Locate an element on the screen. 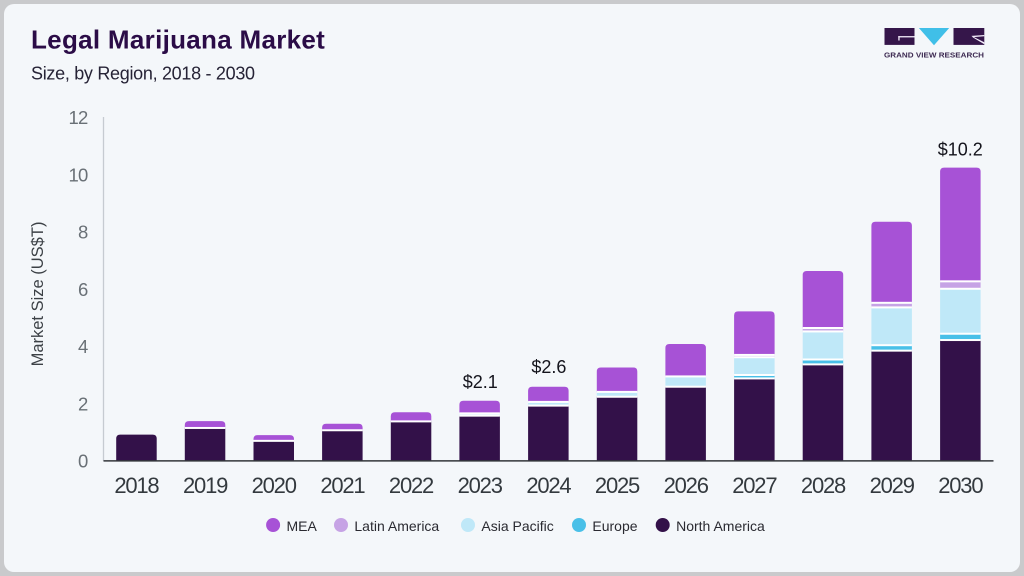  svg-text: Europe is located at coordinates (614, 526).